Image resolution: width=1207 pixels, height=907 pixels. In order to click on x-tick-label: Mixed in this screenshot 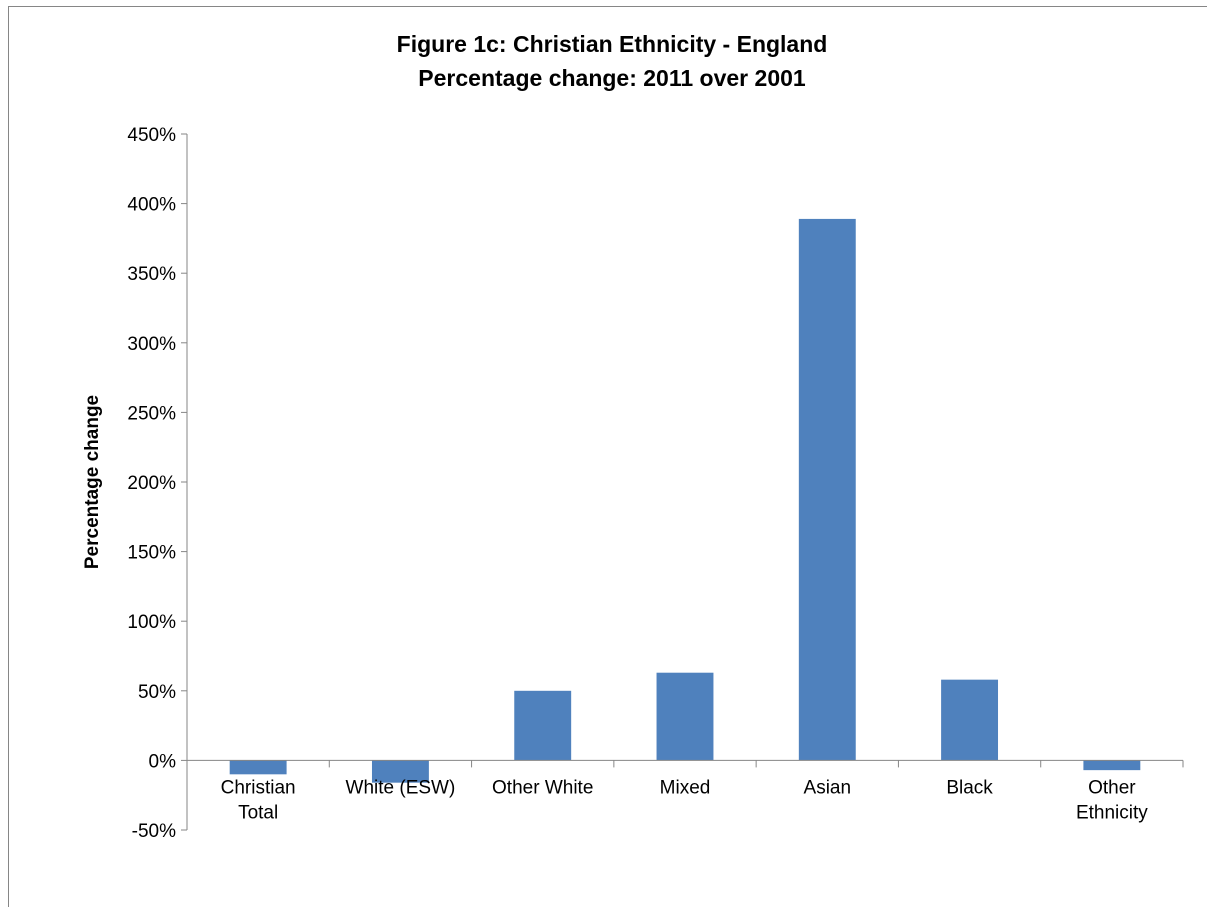, I will do `click(685, 787)`.